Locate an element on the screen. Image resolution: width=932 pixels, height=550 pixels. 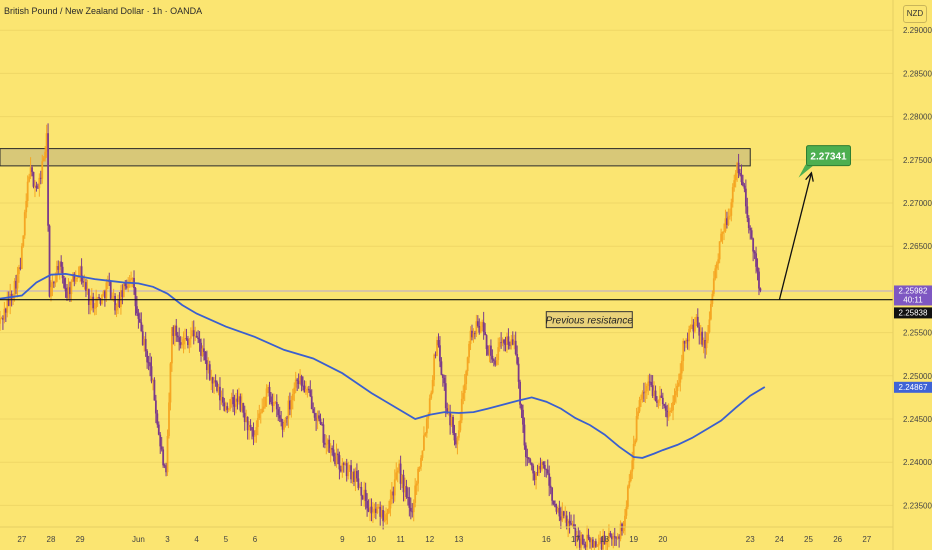
y-tick-label: 2.25500 is located at coordinates (917, 333).